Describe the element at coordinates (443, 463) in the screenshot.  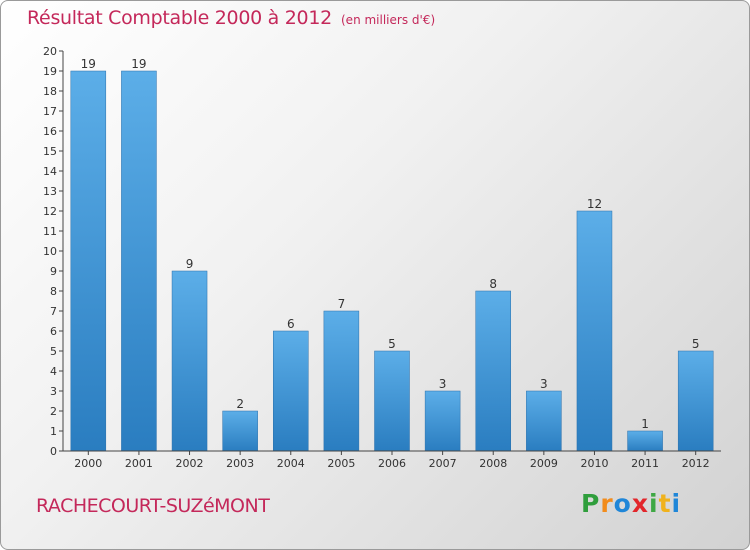
I see `x-tick-label-2007: 2007` at that location.